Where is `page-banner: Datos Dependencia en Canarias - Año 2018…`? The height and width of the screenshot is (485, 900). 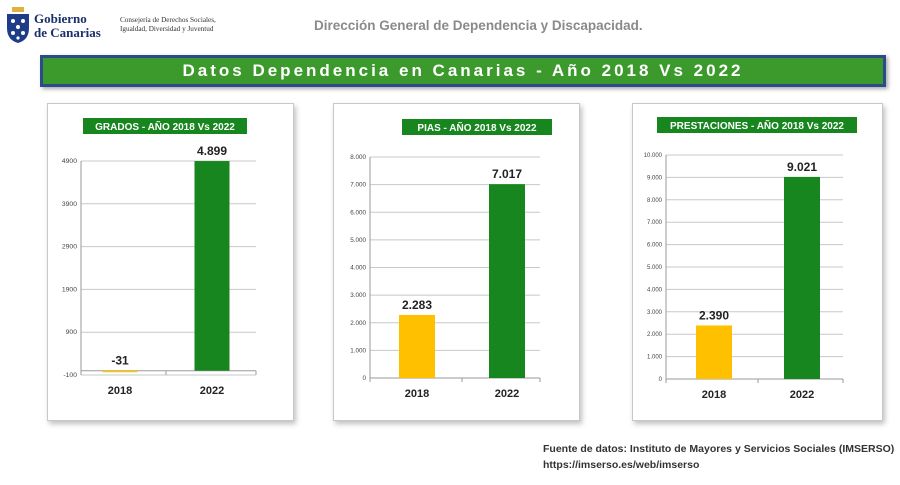 page-banner: Datos Dependencia en Canarias - Año 2018… is located at coordinates (463, 71).